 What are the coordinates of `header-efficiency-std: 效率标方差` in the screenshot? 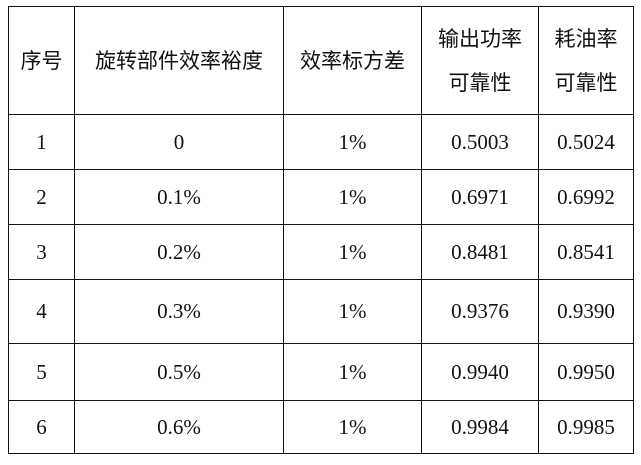 It's located at (352, 60).